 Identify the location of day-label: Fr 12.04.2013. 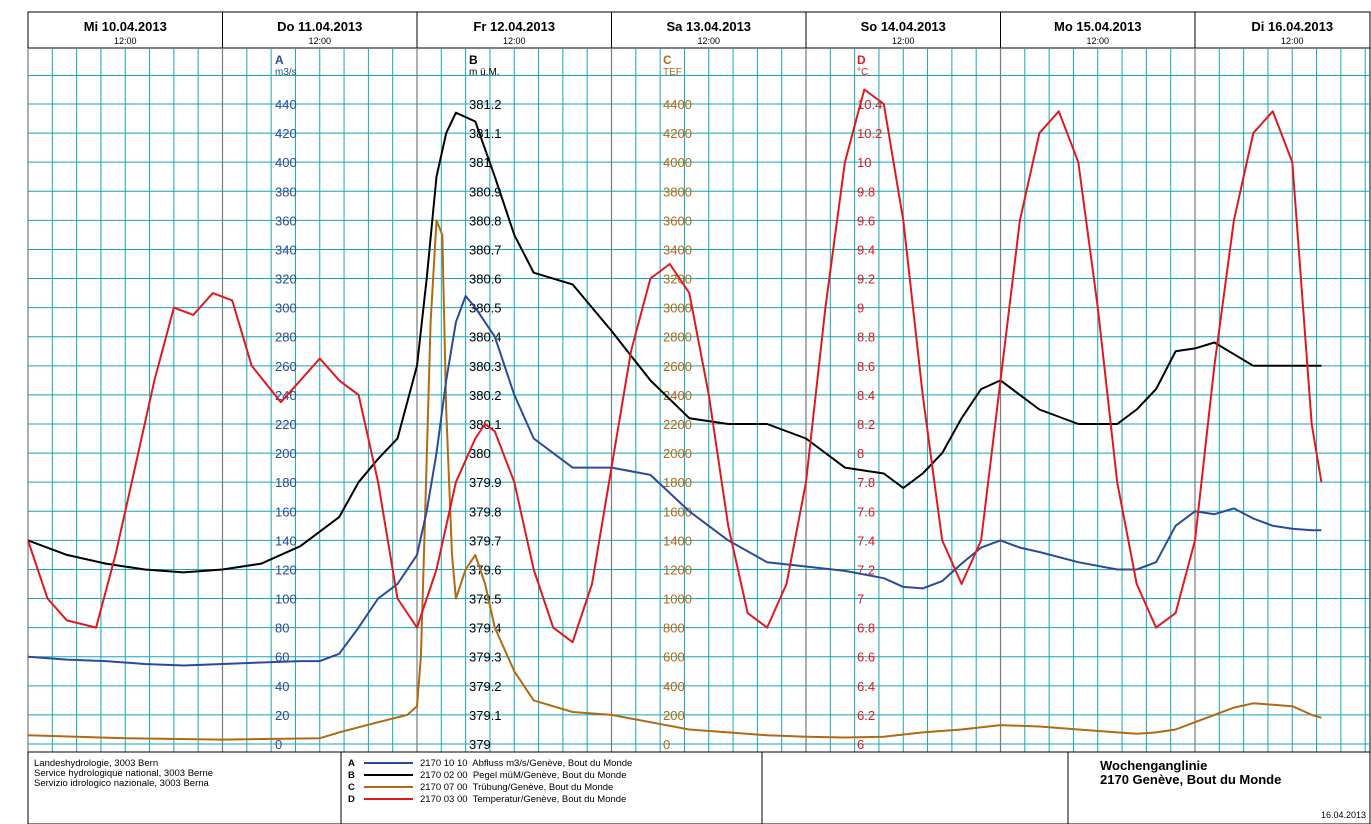
(514, 26).